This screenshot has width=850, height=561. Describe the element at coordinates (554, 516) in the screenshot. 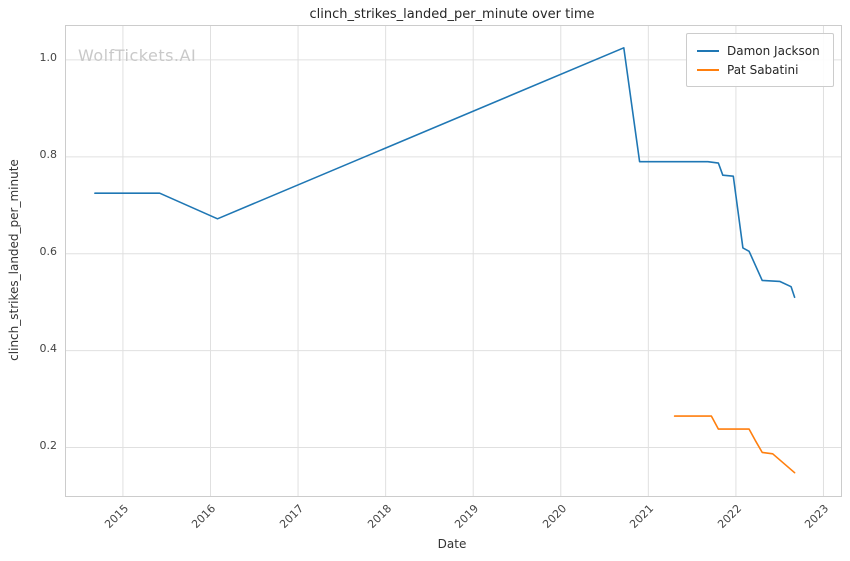

I see `x-tick-label: 2020` at that location.